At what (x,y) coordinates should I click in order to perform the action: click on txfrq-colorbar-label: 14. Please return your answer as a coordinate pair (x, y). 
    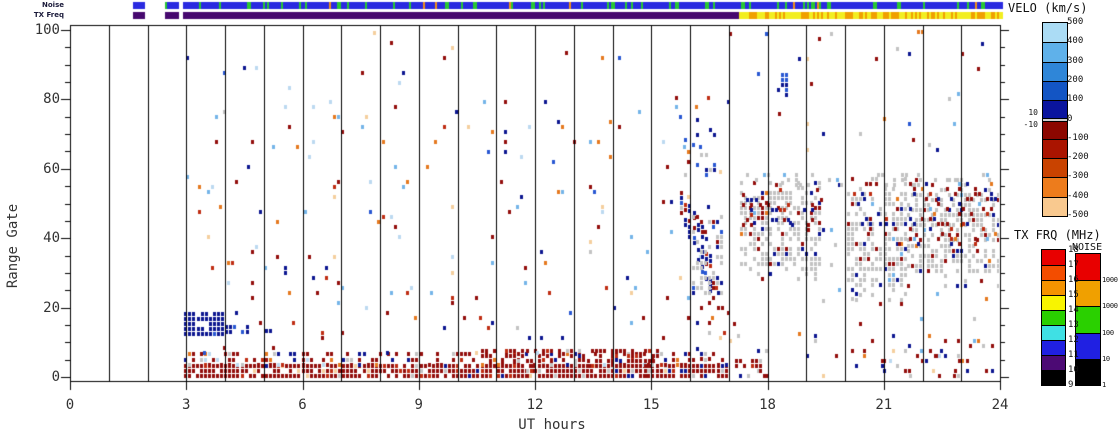
    Looking at the image, I should click on (1073, 310).